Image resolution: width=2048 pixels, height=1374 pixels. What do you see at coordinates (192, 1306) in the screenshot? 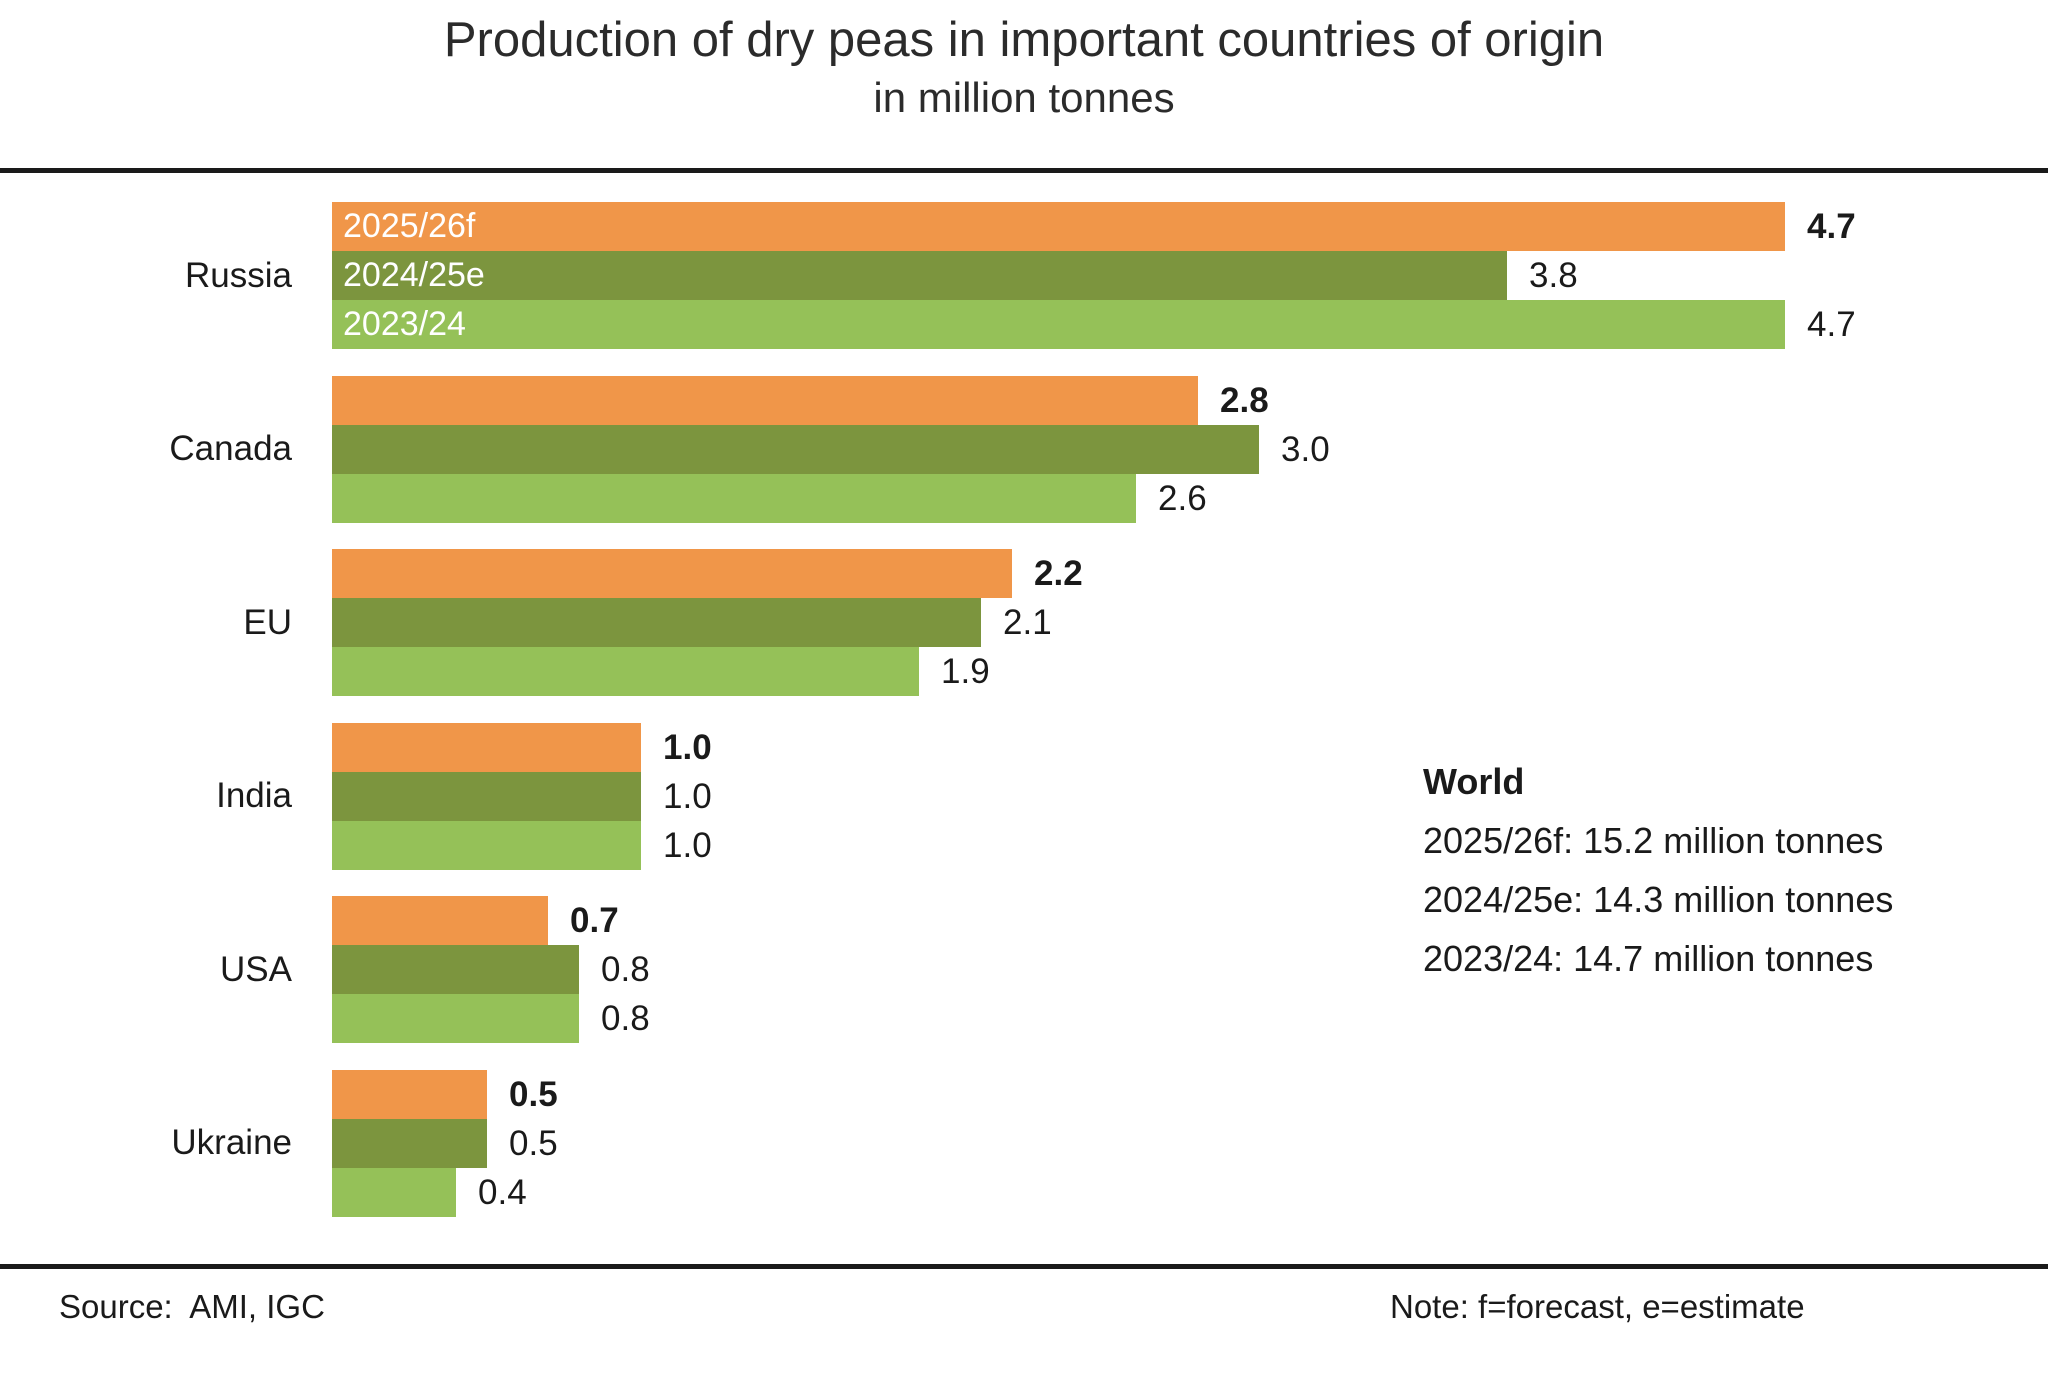
I see `source-text: Source: AMI, IGC` at bounding box center [192, 1306].